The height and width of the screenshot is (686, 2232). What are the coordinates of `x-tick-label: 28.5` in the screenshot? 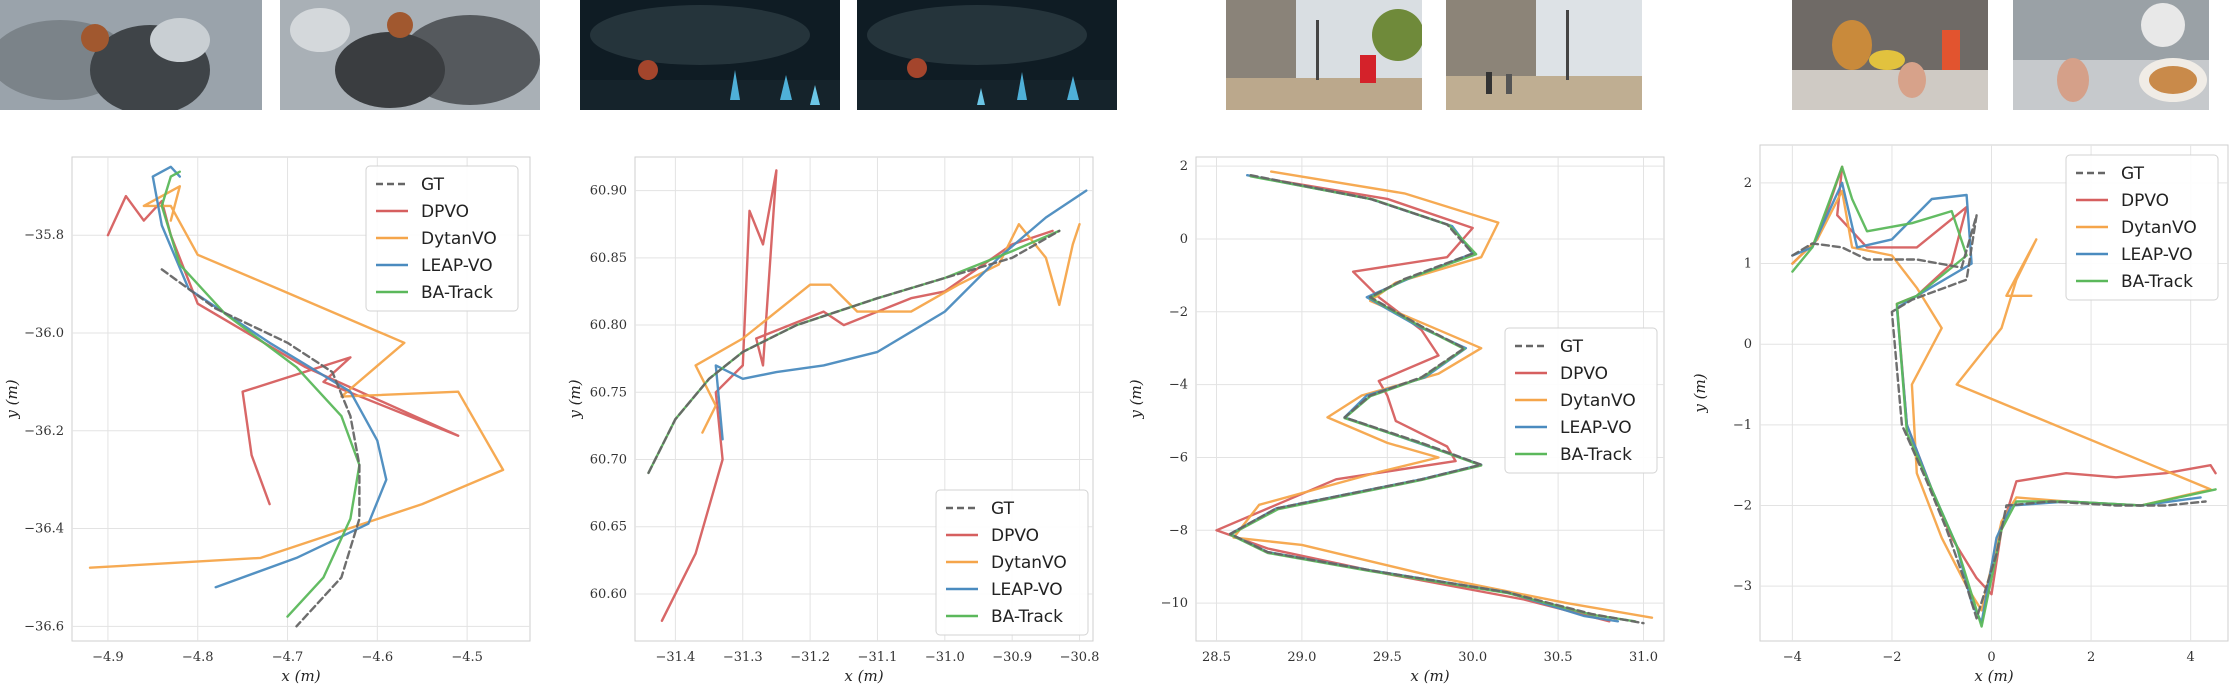 It's located at (1216, 657).